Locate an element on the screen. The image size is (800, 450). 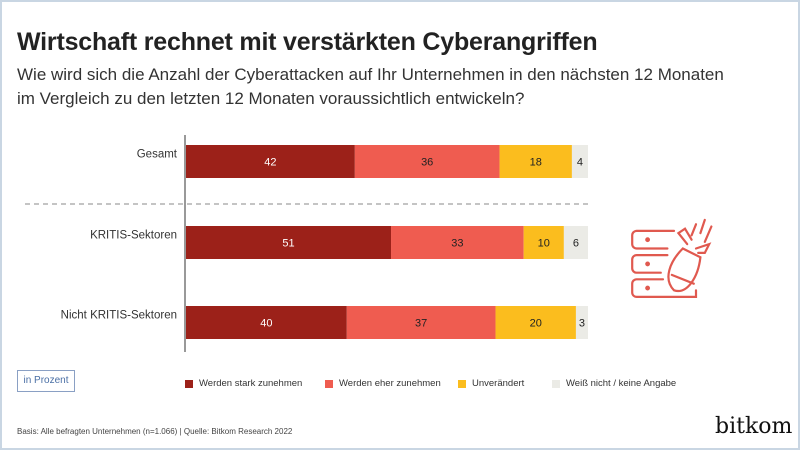
category-label: Nicht KRITIS-Sektoren is located at coordinates (119, 316).